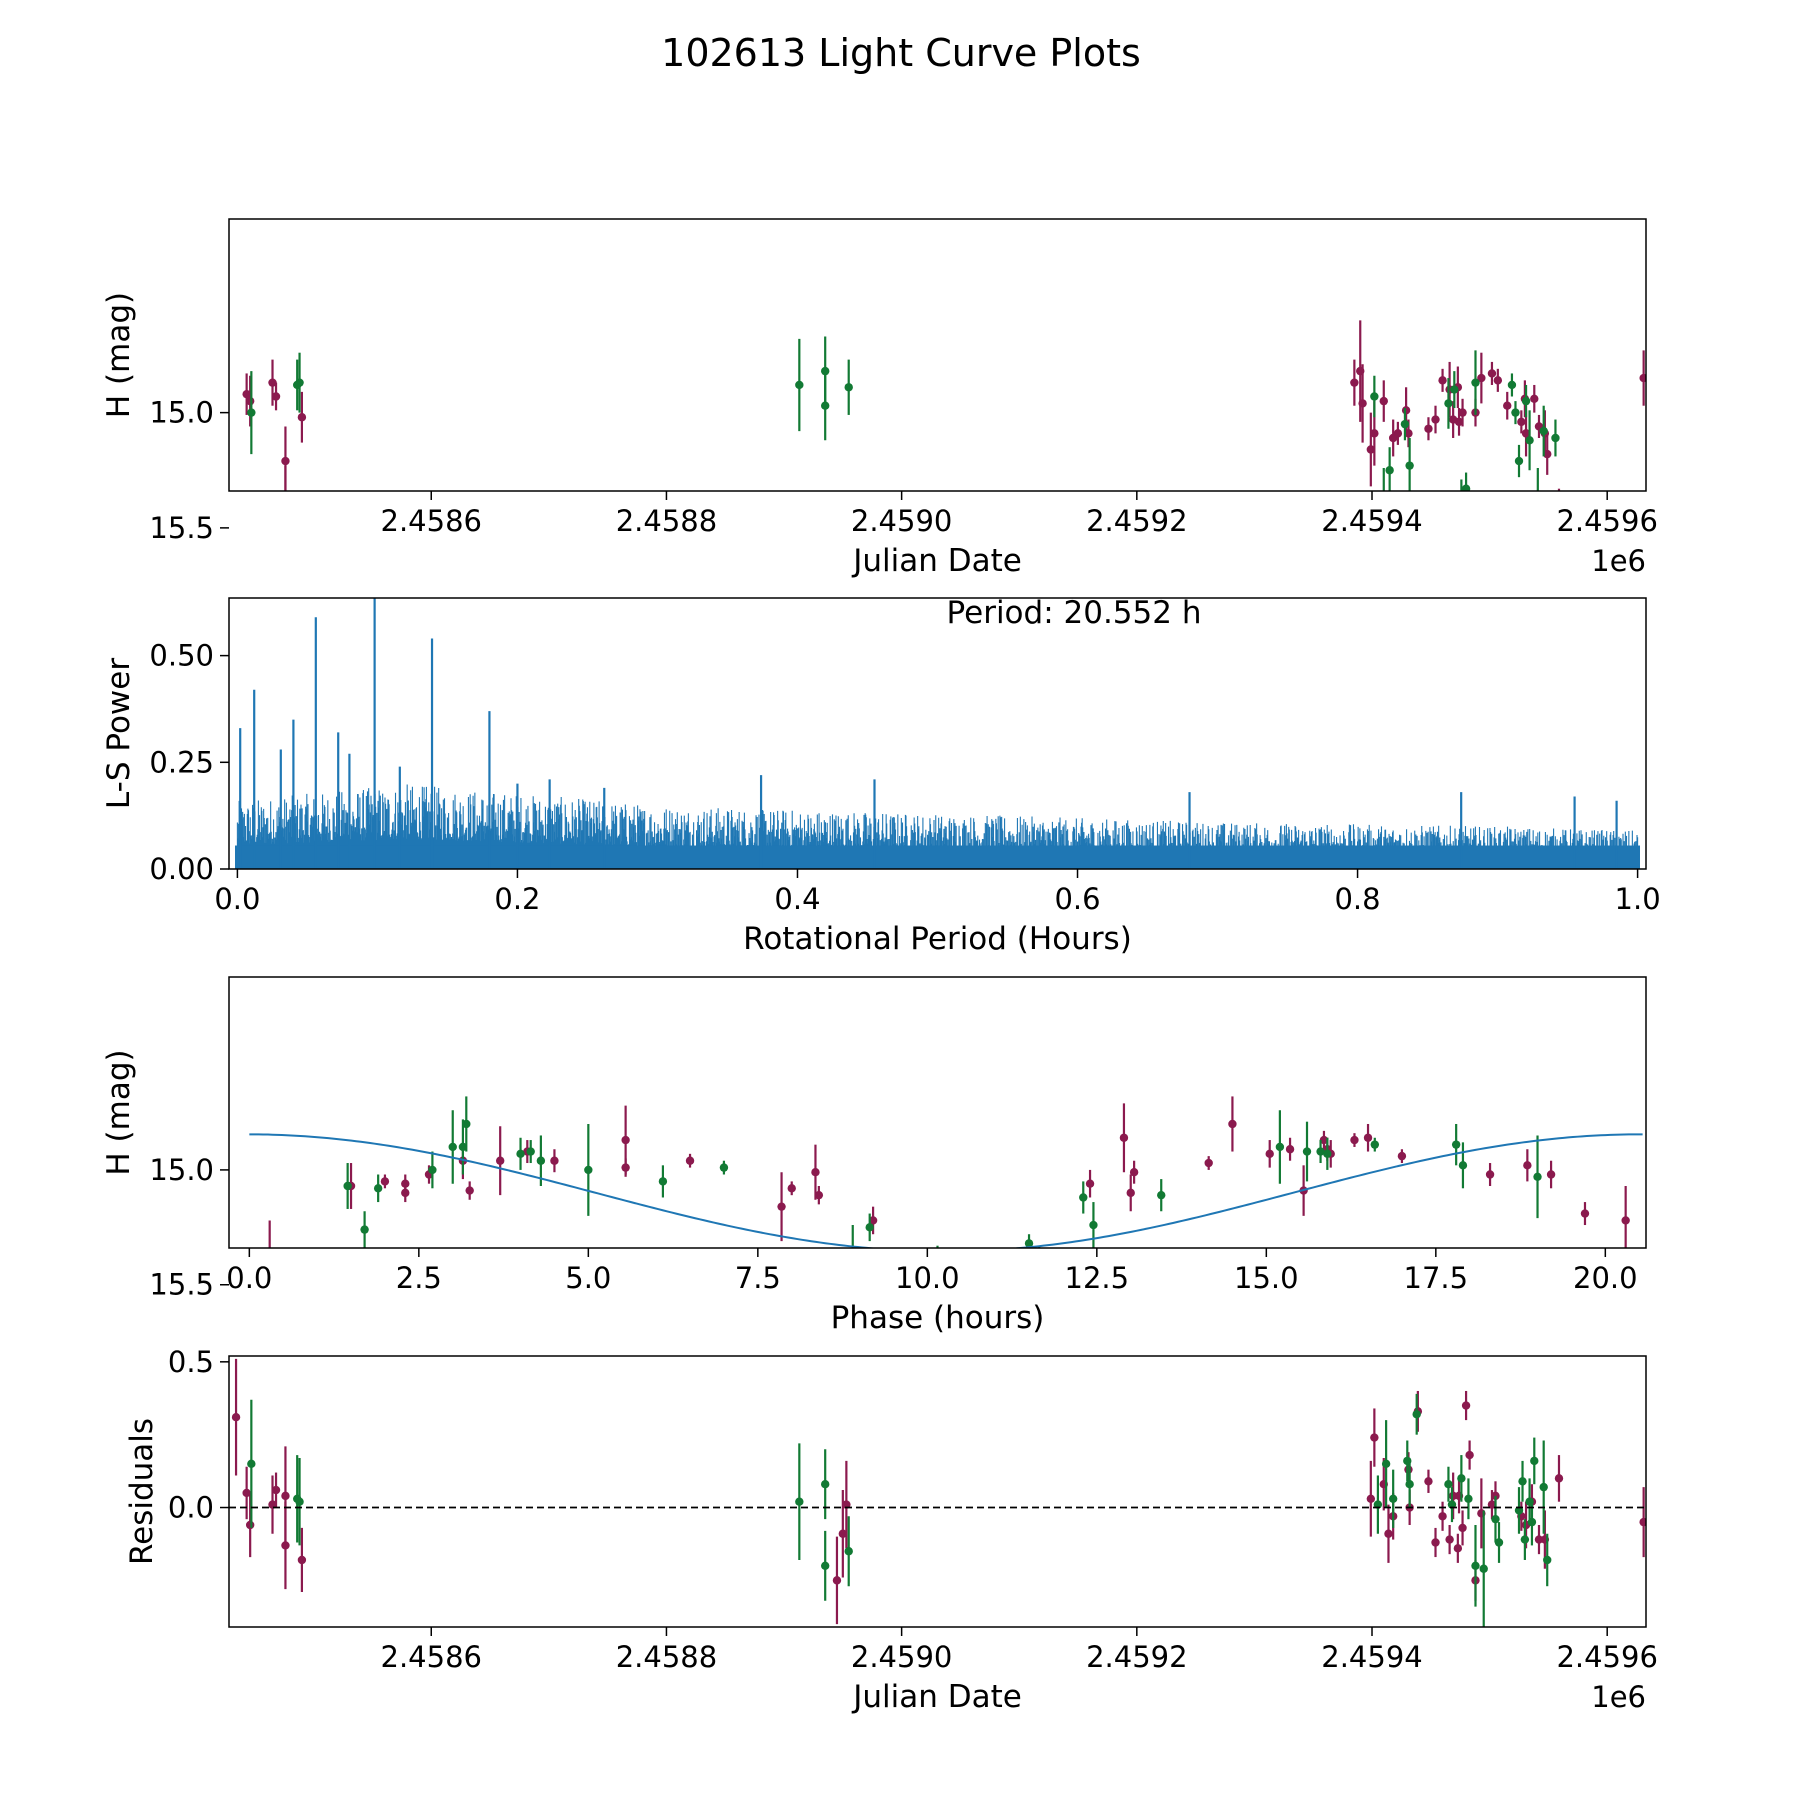 The width and height of the screenshot is (1800, 1800). Describe the element at coordinates (666, 521) in the screenshot. I see `x-tick-label: 2.4588` at that location.